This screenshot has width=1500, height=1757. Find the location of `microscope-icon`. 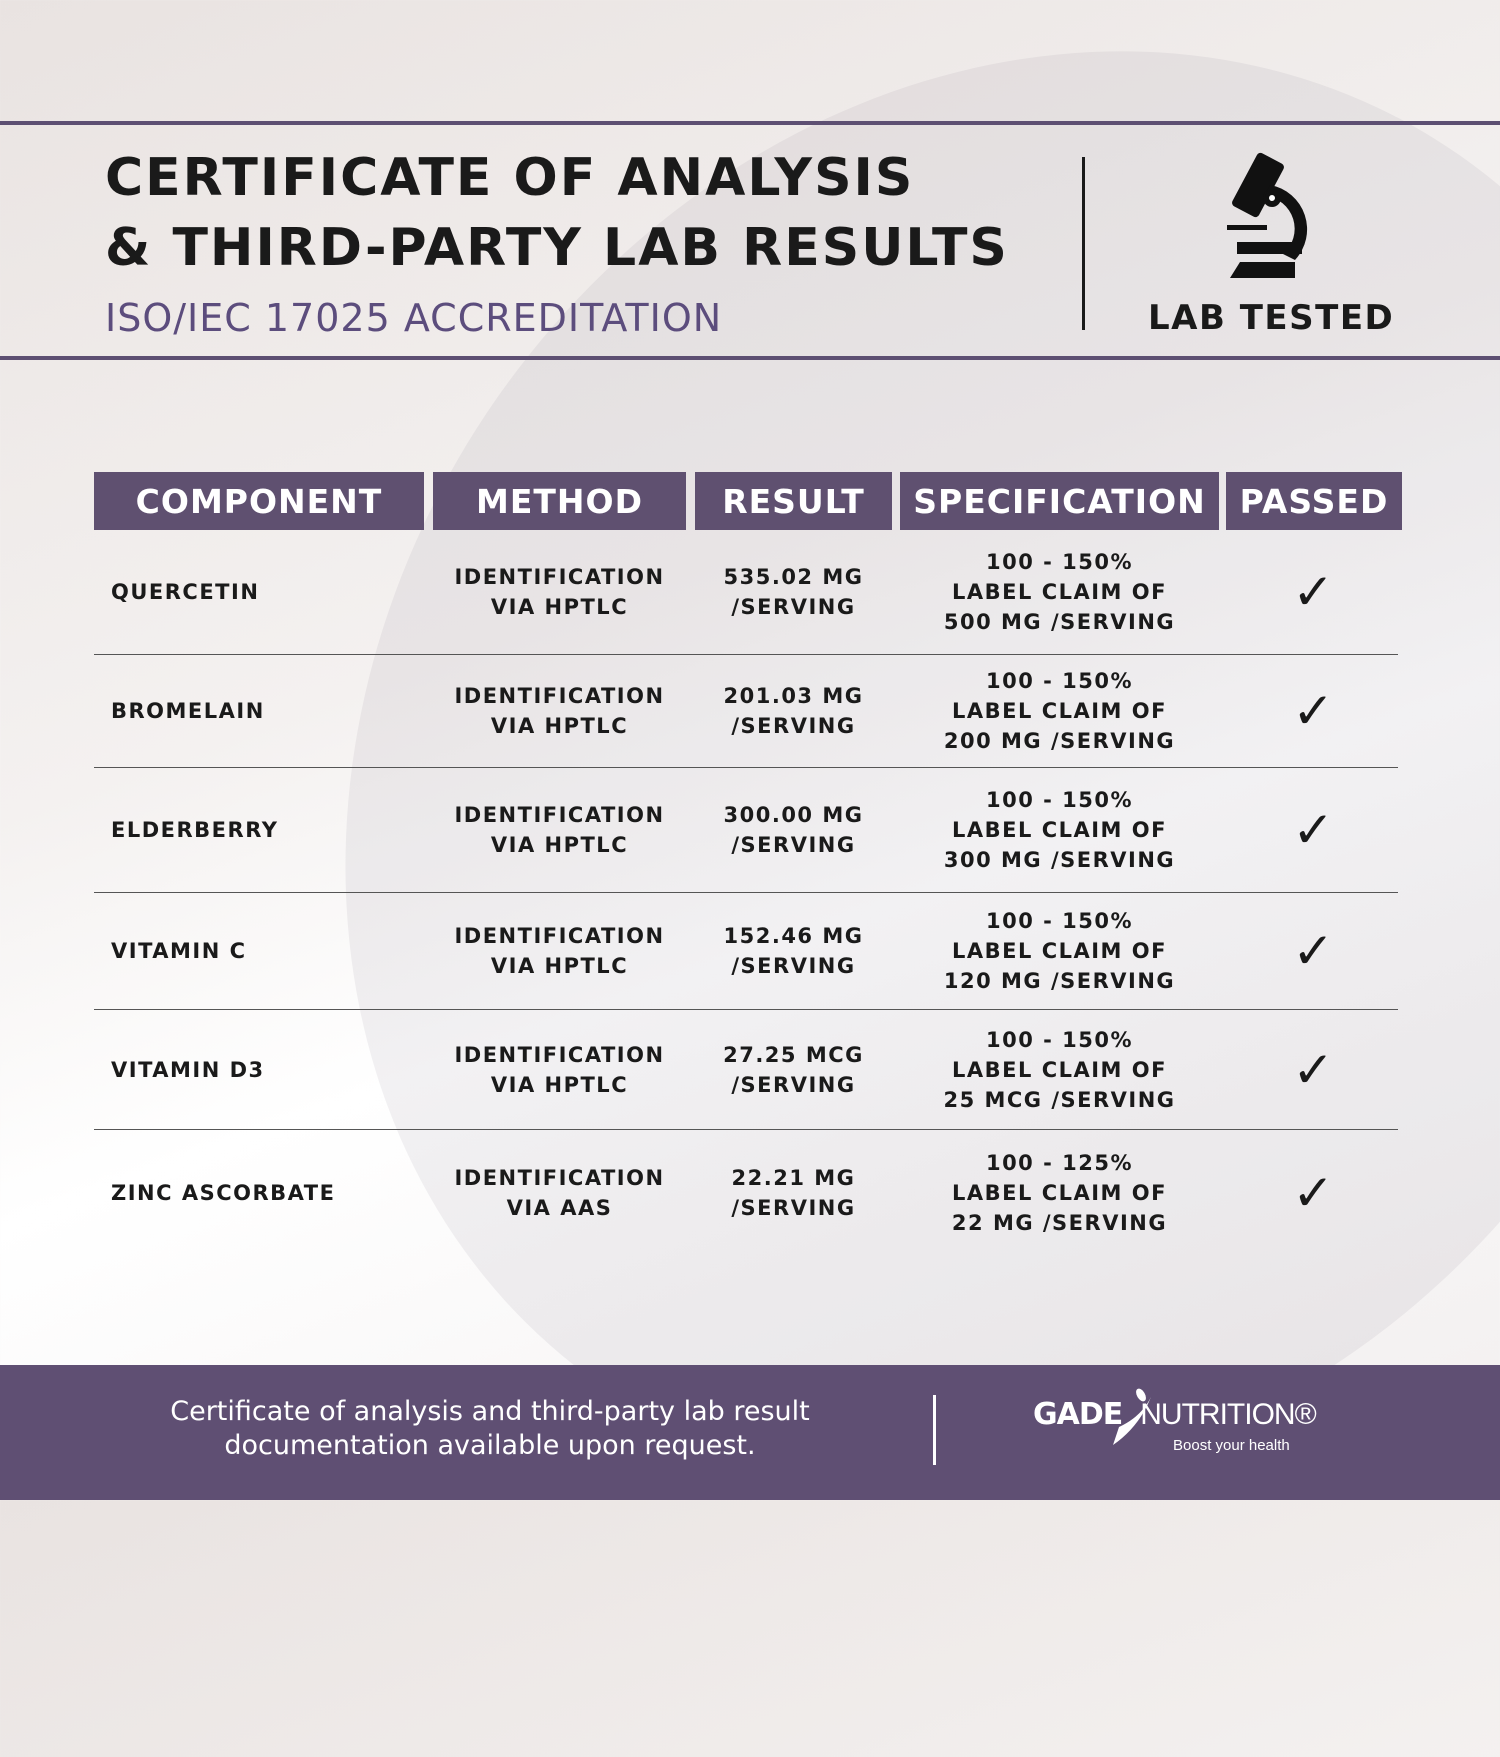

microscope-icon is located at coordinates (1267, 215).